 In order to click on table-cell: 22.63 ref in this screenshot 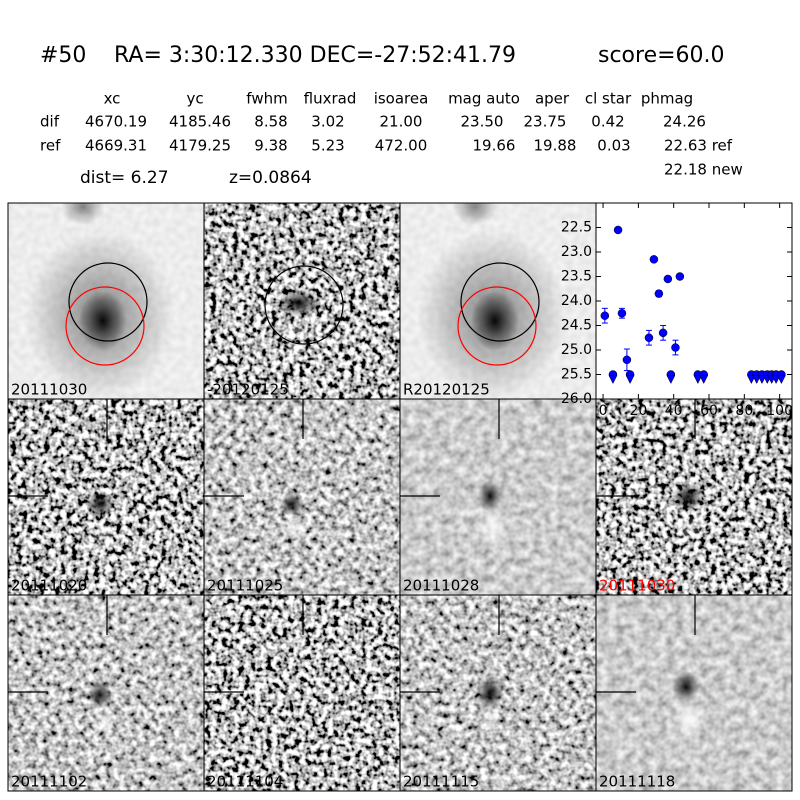, I will do `click(698, 146)`.